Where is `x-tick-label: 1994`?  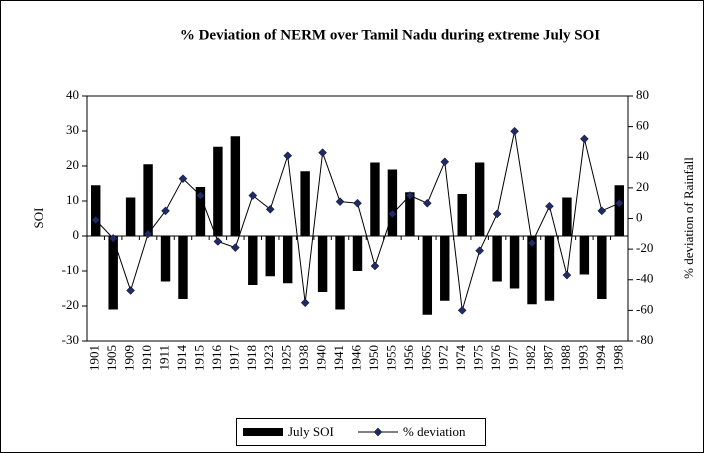 x-tick-label: 1994 is located at coordinates (600, 358).